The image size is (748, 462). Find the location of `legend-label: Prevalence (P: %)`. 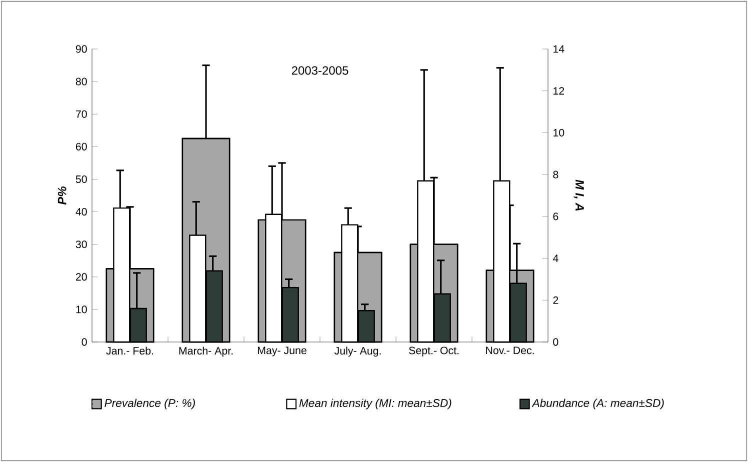

legend-label: Prevalence (P: %) is located at coordinates (149, 404).